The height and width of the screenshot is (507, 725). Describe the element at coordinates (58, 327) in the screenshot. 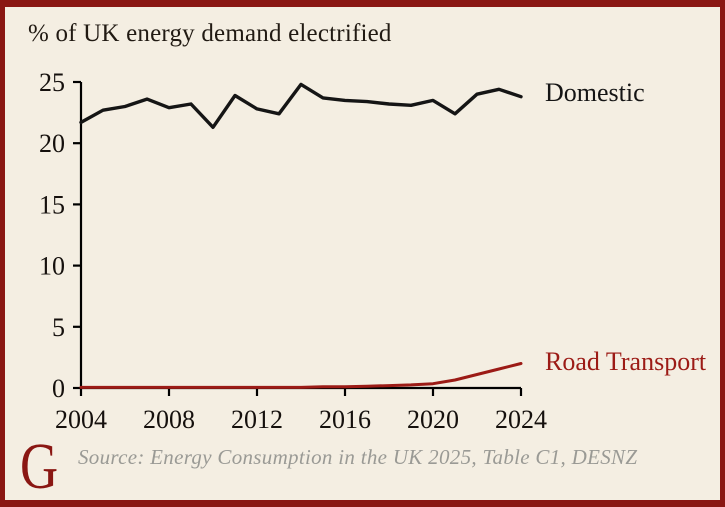

I see `y-tick-label: 5` at that location.